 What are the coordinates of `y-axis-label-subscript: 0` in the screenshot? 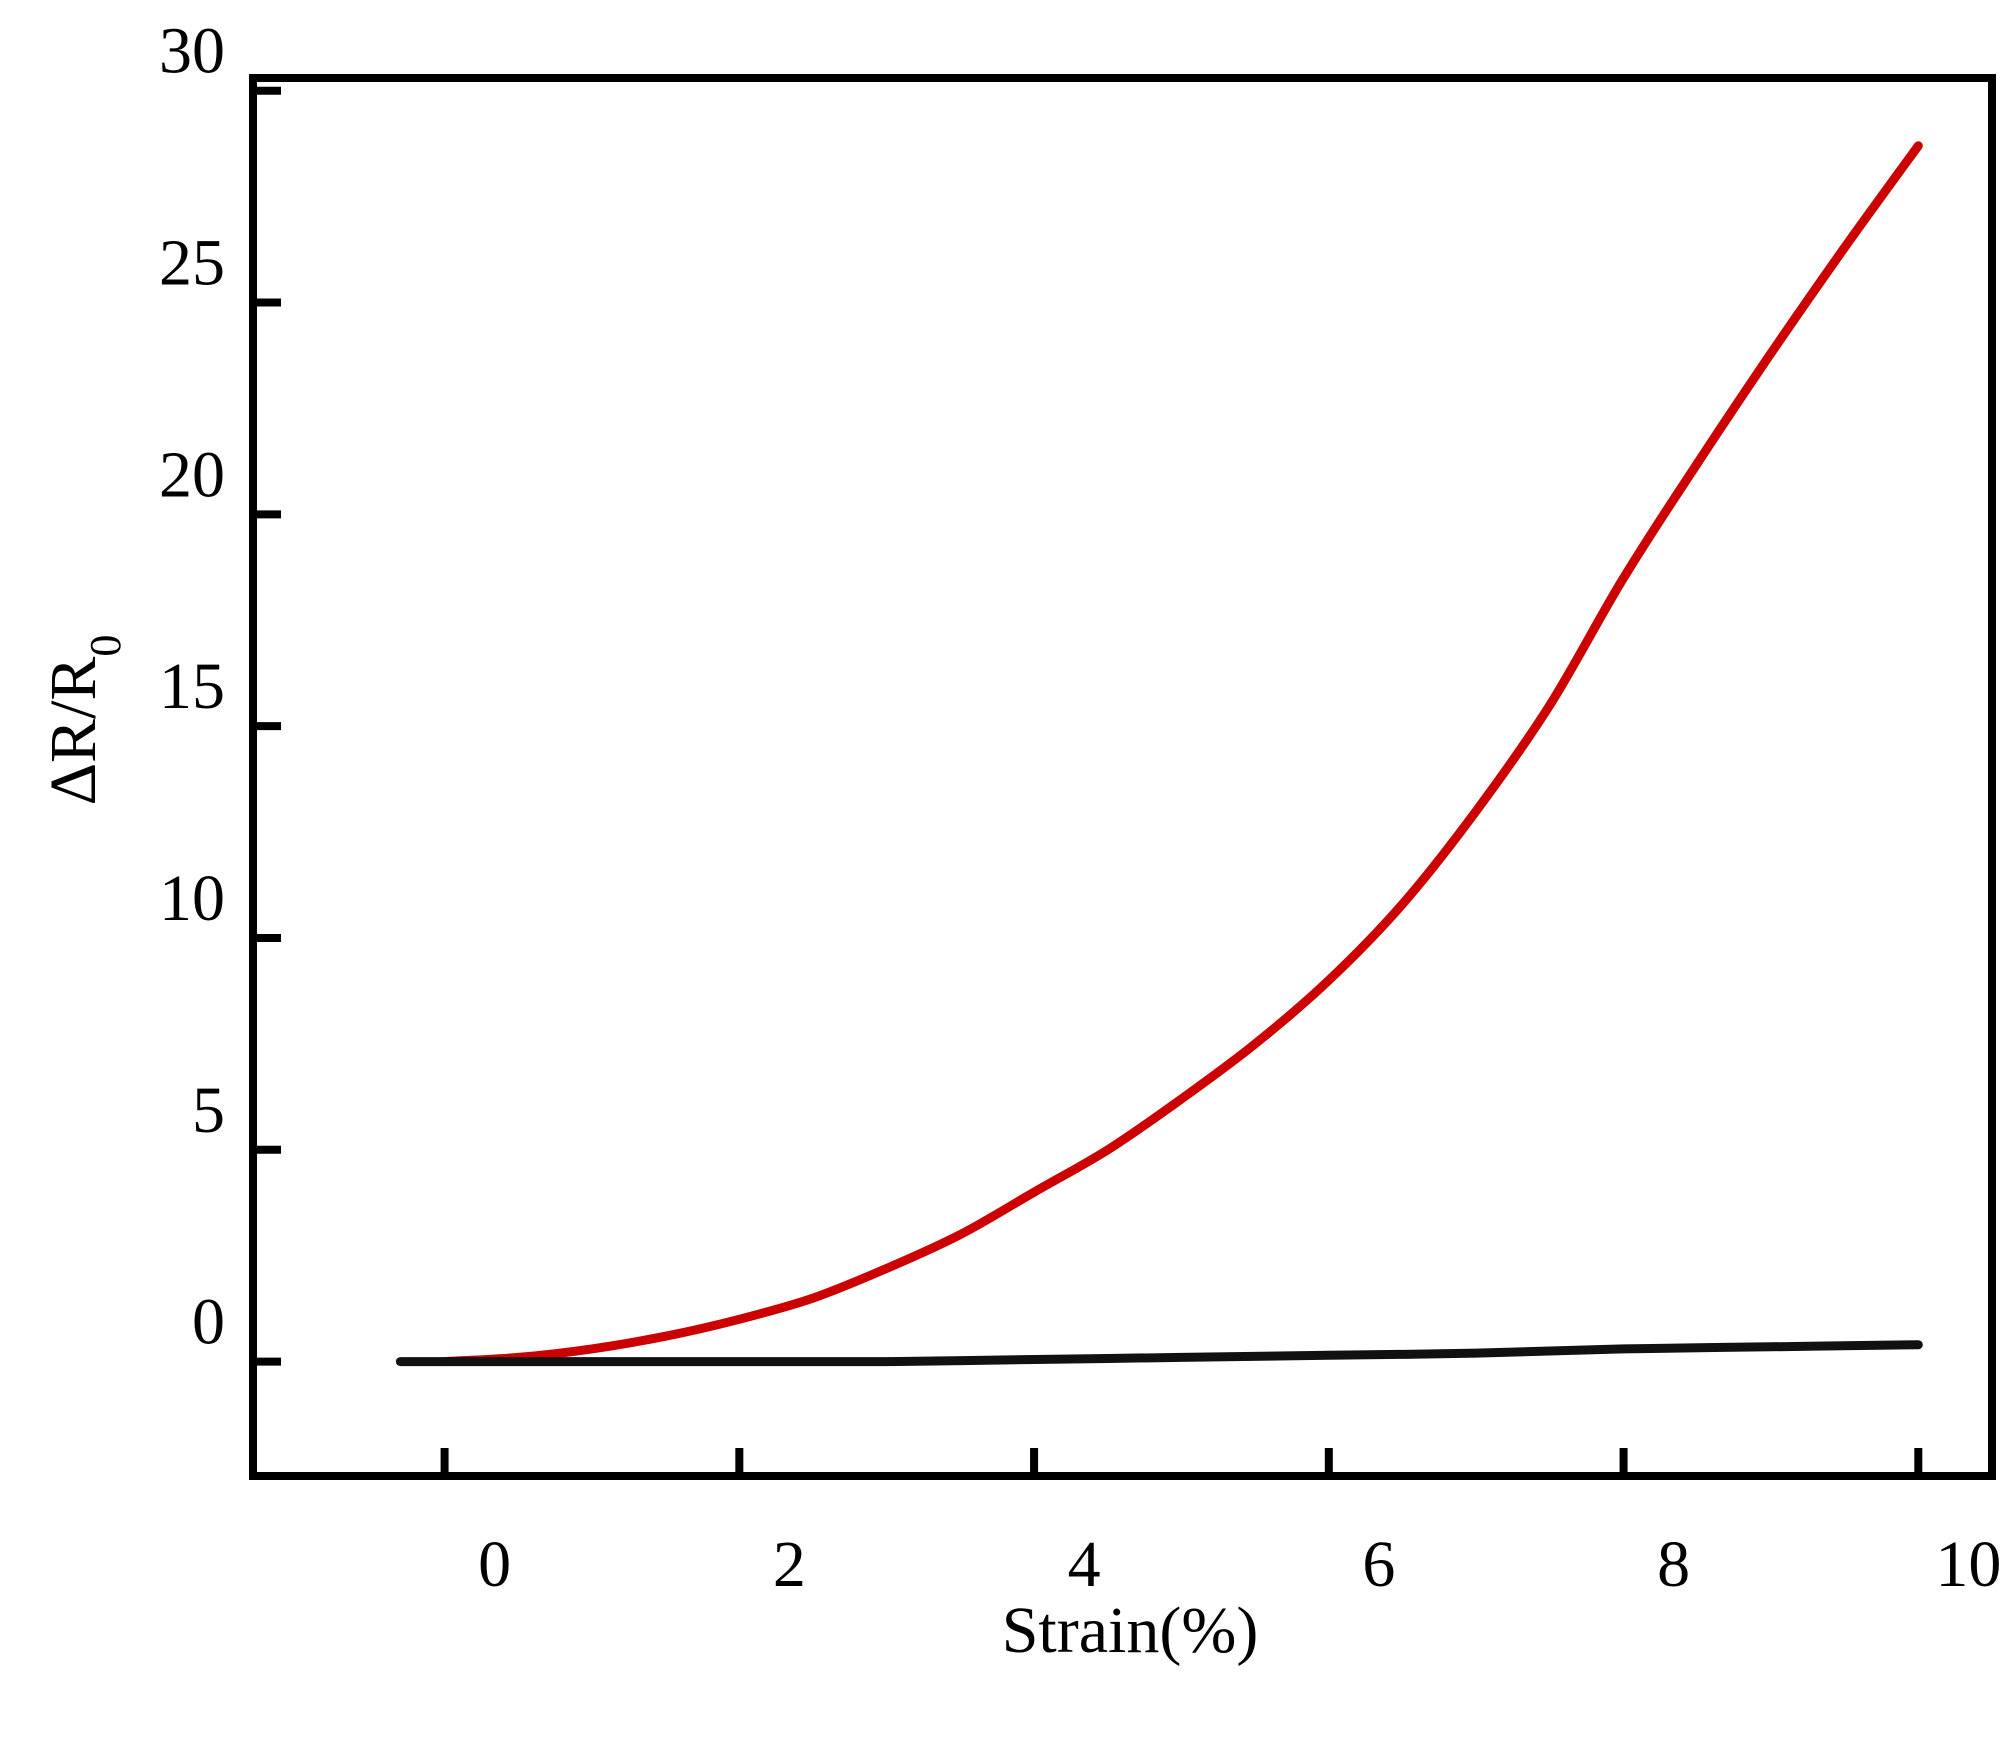 It's located at (105, 646).